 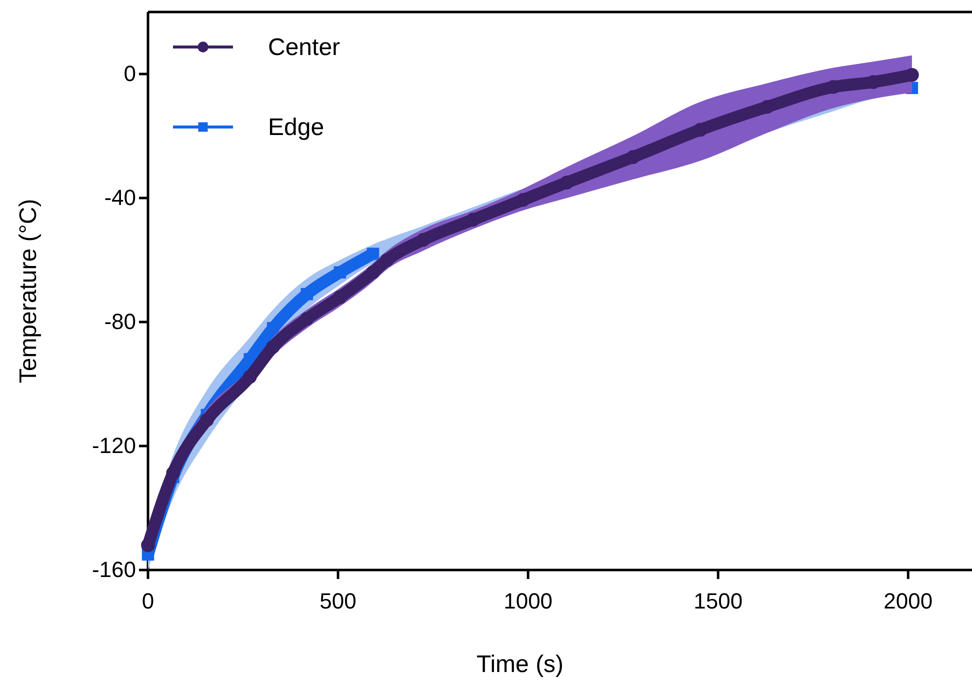 What do you see at coordinates (520, 664) in the screenshot?
I see `x-axis-title: Time (s)` at bounding box center [520, 664].